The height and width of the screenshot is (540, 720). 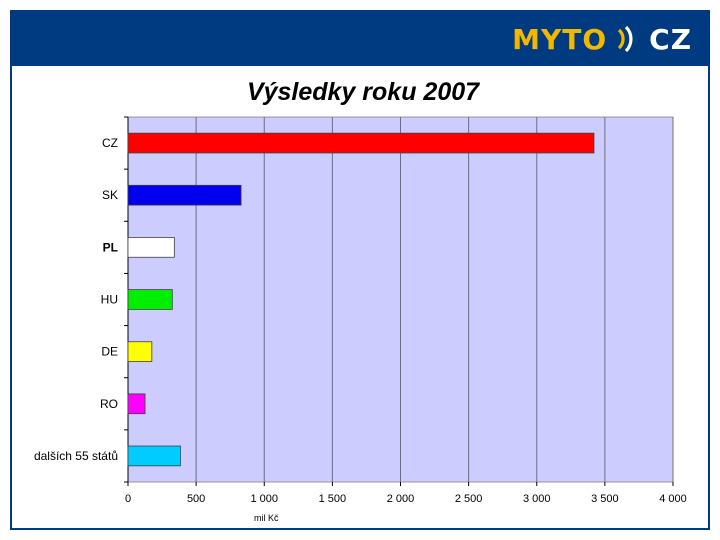 I want to click on category-label: SK, so click(x=110, y=195).